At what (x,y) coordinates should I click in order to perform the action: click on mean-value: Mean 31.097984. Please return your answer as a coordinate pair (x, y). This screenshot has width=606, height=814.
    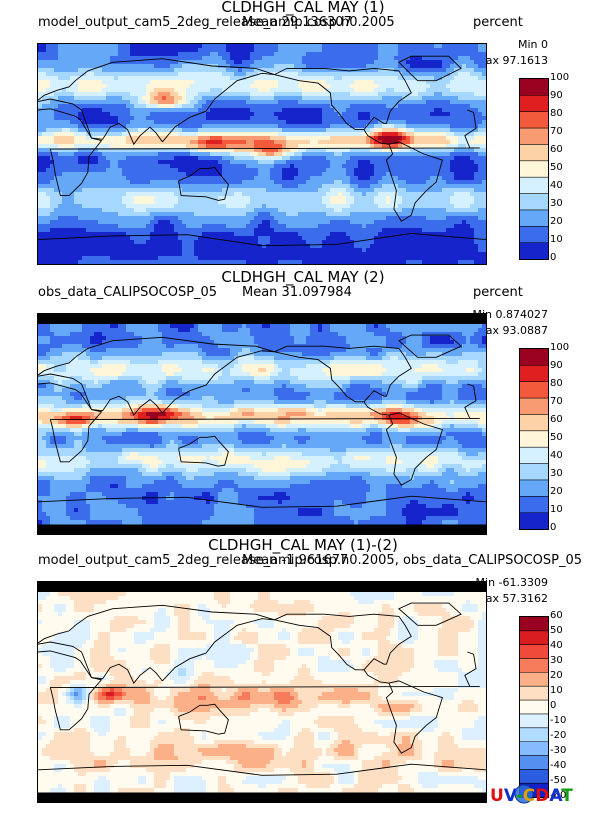
    Looking at the image, I should click on (297, 292).